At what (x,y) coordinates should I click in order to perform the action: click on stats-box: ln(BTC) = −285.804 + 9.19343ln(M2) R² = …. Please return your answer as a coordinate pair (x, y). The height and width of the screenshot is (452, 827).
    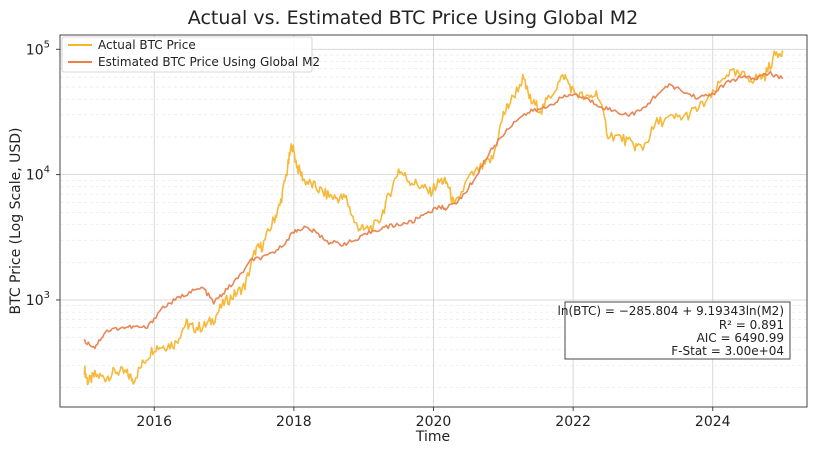
    Looking at the image, I should click on (674, 330).